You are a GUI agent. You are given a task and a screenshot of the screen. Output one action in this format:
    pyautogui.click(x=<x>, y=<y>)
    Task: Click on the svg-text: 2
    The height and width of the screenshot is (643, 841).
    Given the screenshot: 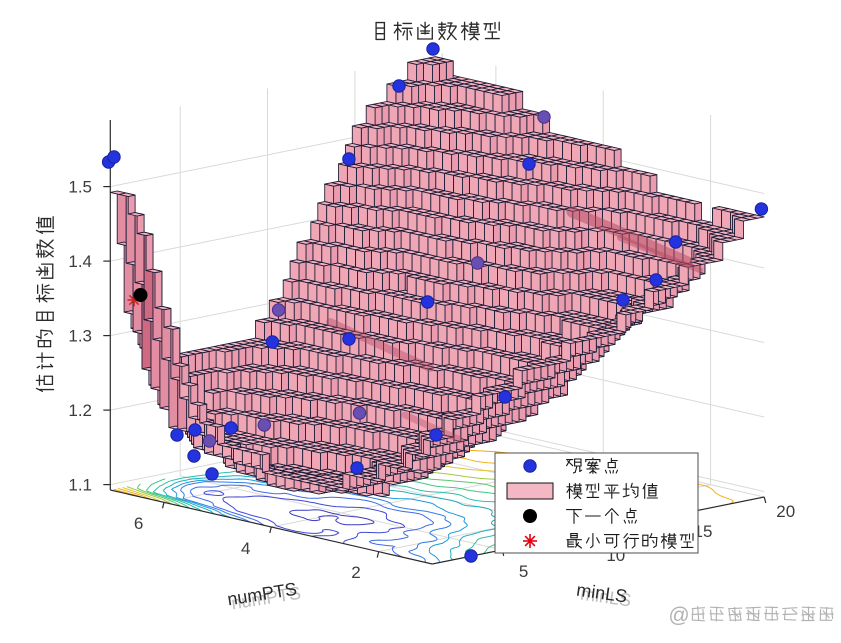 What is the action you would take?
    pyautogui.click(x=355, y=572)
    